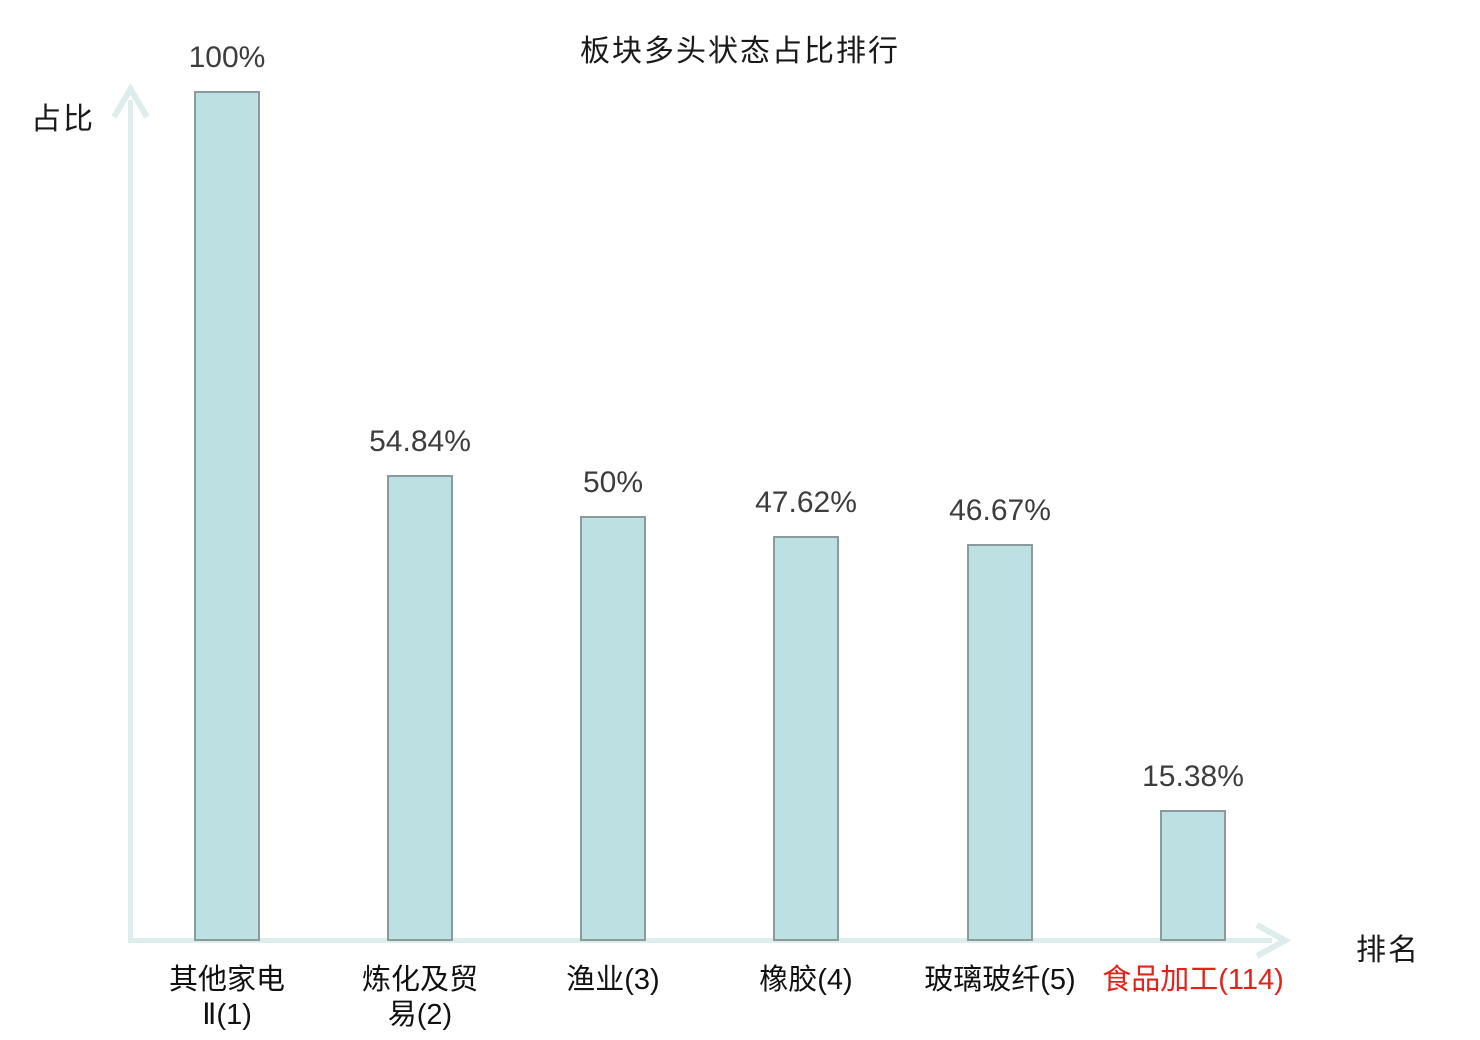  I want to click on bar-category-label: 玻璃玻纤(5), so click(1000, 980).